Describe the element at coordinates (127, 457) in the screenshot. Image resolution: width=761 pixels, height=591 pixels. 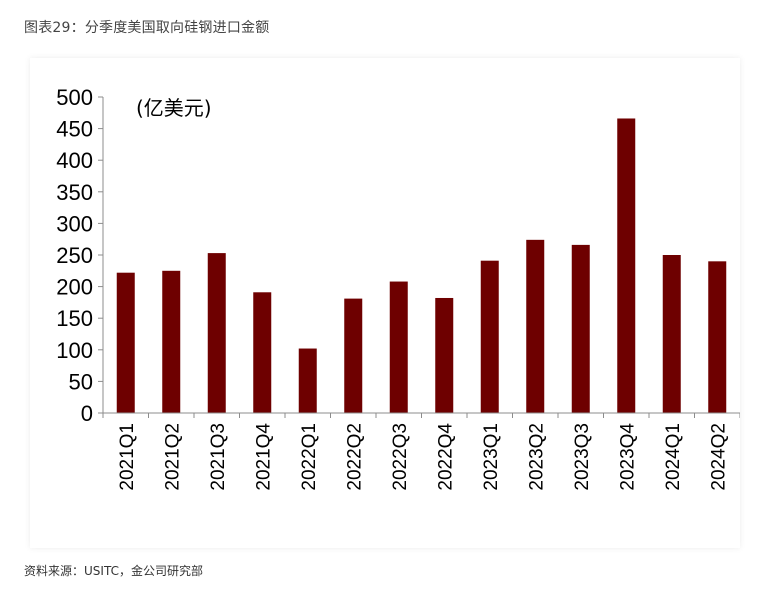
I see `x-tick-label: 2021Q1` at that location.